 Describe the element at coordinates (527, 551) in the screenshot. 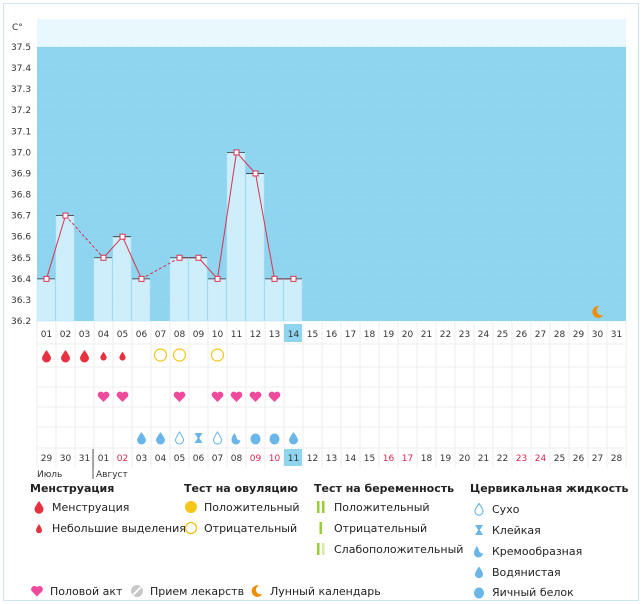

I see `legend-cervical-creamy: Кремообразная` at that location.